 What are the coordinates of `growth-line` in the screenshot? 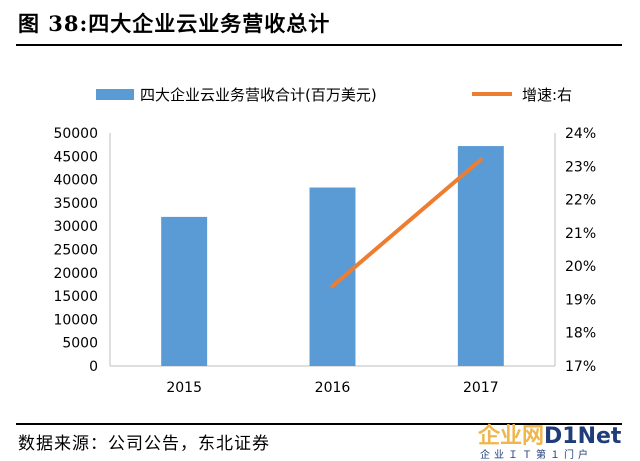 It's located at (406, 223).